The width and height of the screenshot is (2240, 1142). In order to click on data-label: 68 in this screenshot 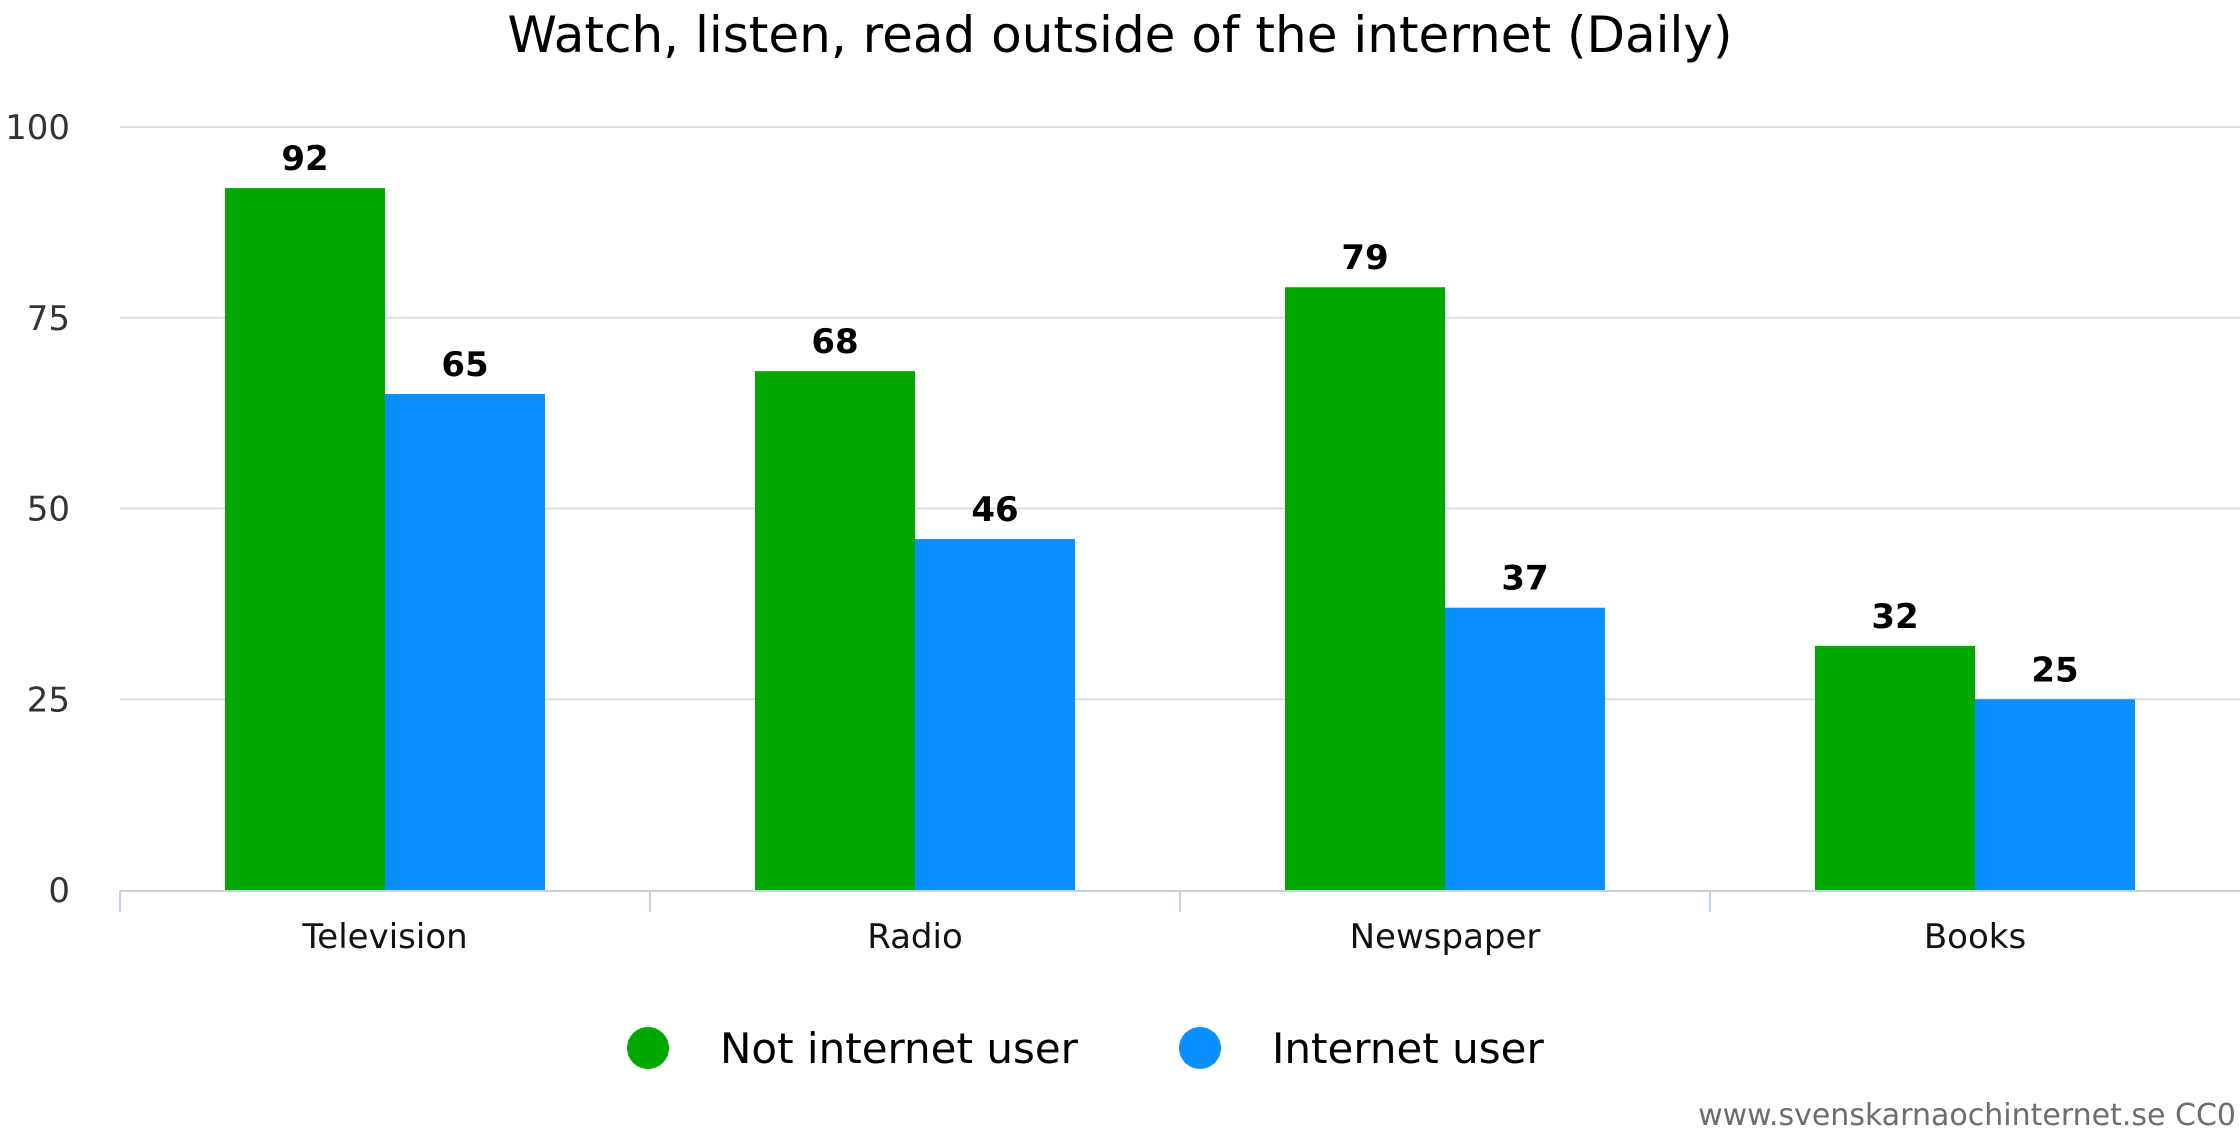, I will do `click(834, 342)`.